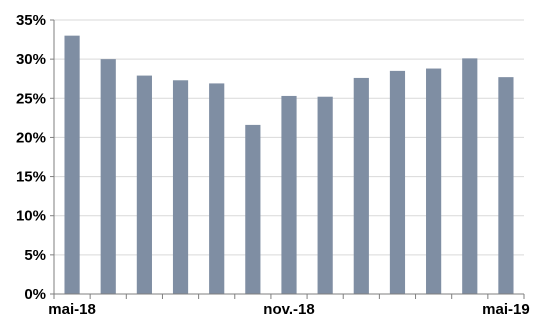  What do you see at coordinates (35, 294) in the screenshot?
I see `y-tick-label: 0%` at bounding box center [35, 294].